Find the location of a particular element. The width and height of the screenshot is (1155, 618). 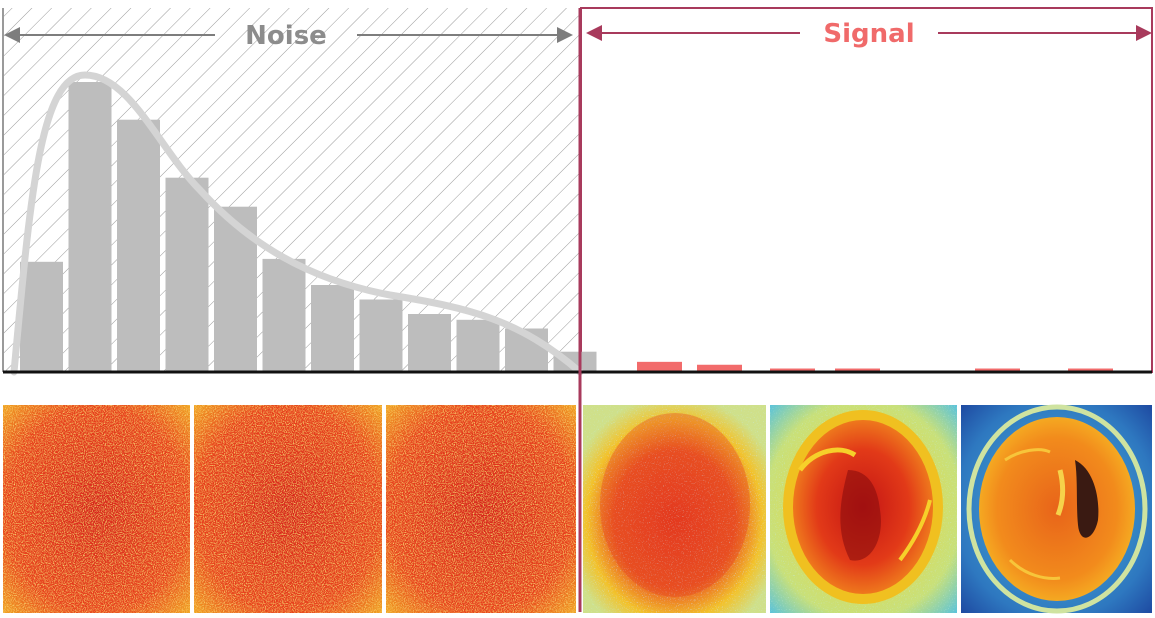

signal-arrow-left-head-icon is located at coordinates (594, 33).